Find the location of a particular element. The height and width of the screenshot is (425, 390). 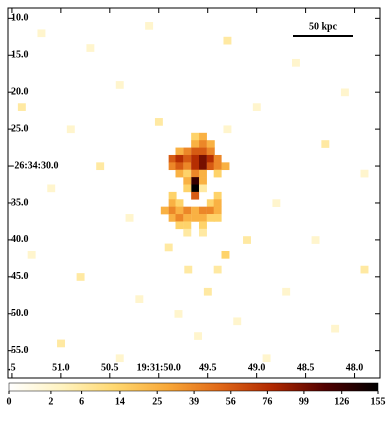

x-tick-label: 51.0 is located at coordinates (61, 367).